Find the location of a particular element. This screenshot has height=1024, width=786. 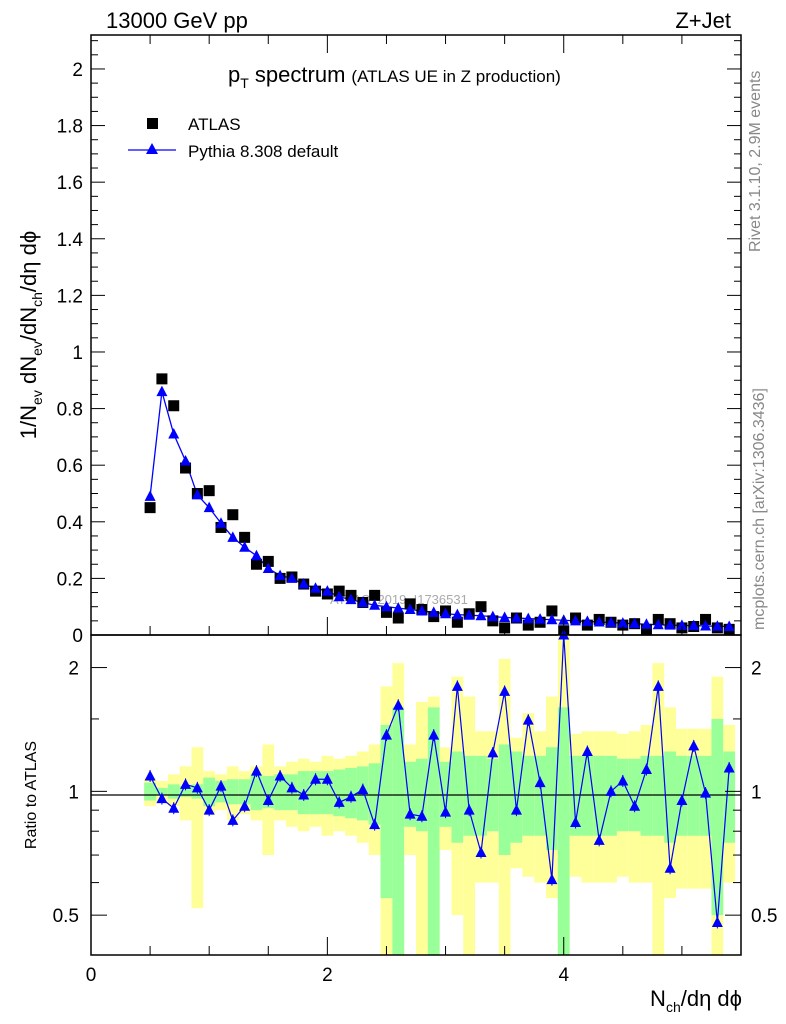

legend-marker-atlas is located at coordinates (152, 123).